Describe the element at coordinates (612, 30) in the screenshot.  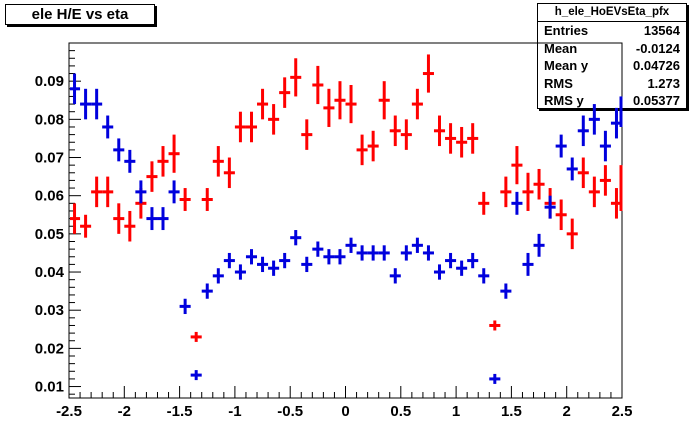
I see `stats-row-entries: Entries 13564` at that location.